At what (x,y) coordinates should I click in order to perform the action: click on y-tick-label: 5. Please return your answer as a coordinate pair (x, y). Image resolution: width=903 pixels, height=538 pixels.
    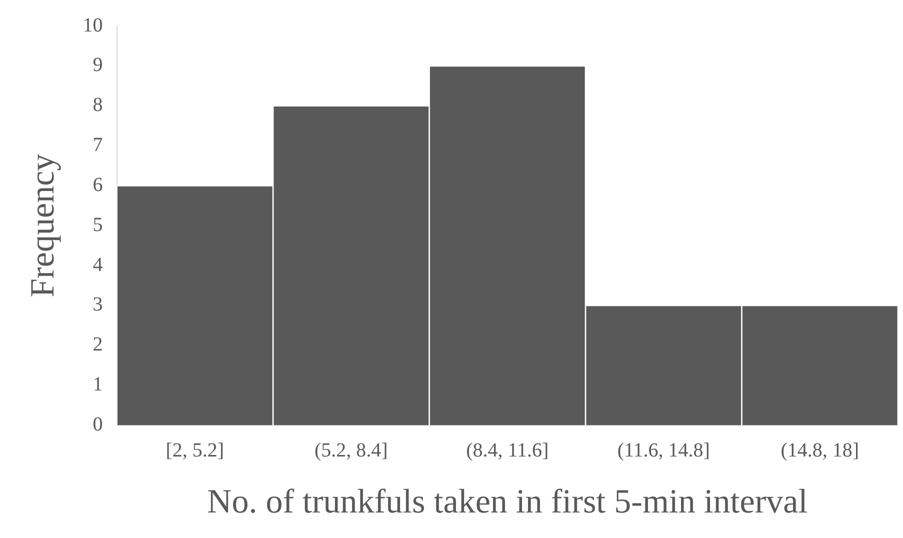
    Looking at the image, I should click on (97, 225).